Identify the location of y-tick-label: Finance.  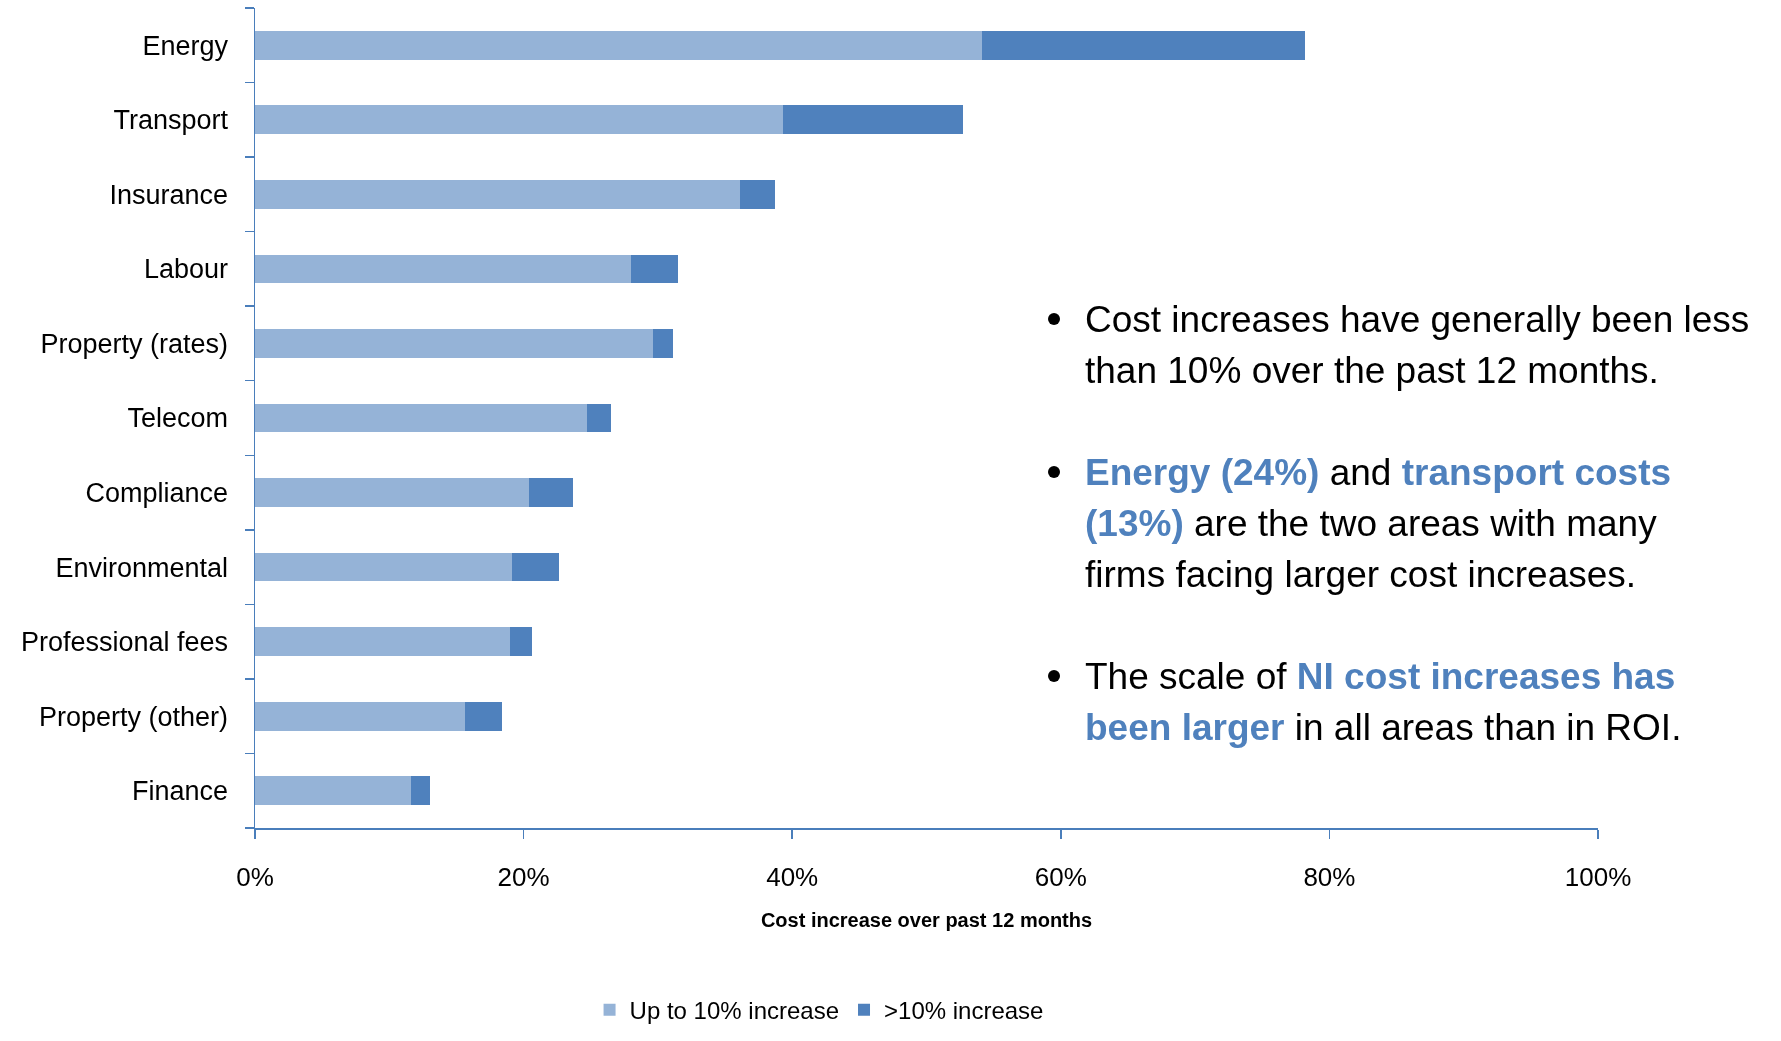
(180, 791).